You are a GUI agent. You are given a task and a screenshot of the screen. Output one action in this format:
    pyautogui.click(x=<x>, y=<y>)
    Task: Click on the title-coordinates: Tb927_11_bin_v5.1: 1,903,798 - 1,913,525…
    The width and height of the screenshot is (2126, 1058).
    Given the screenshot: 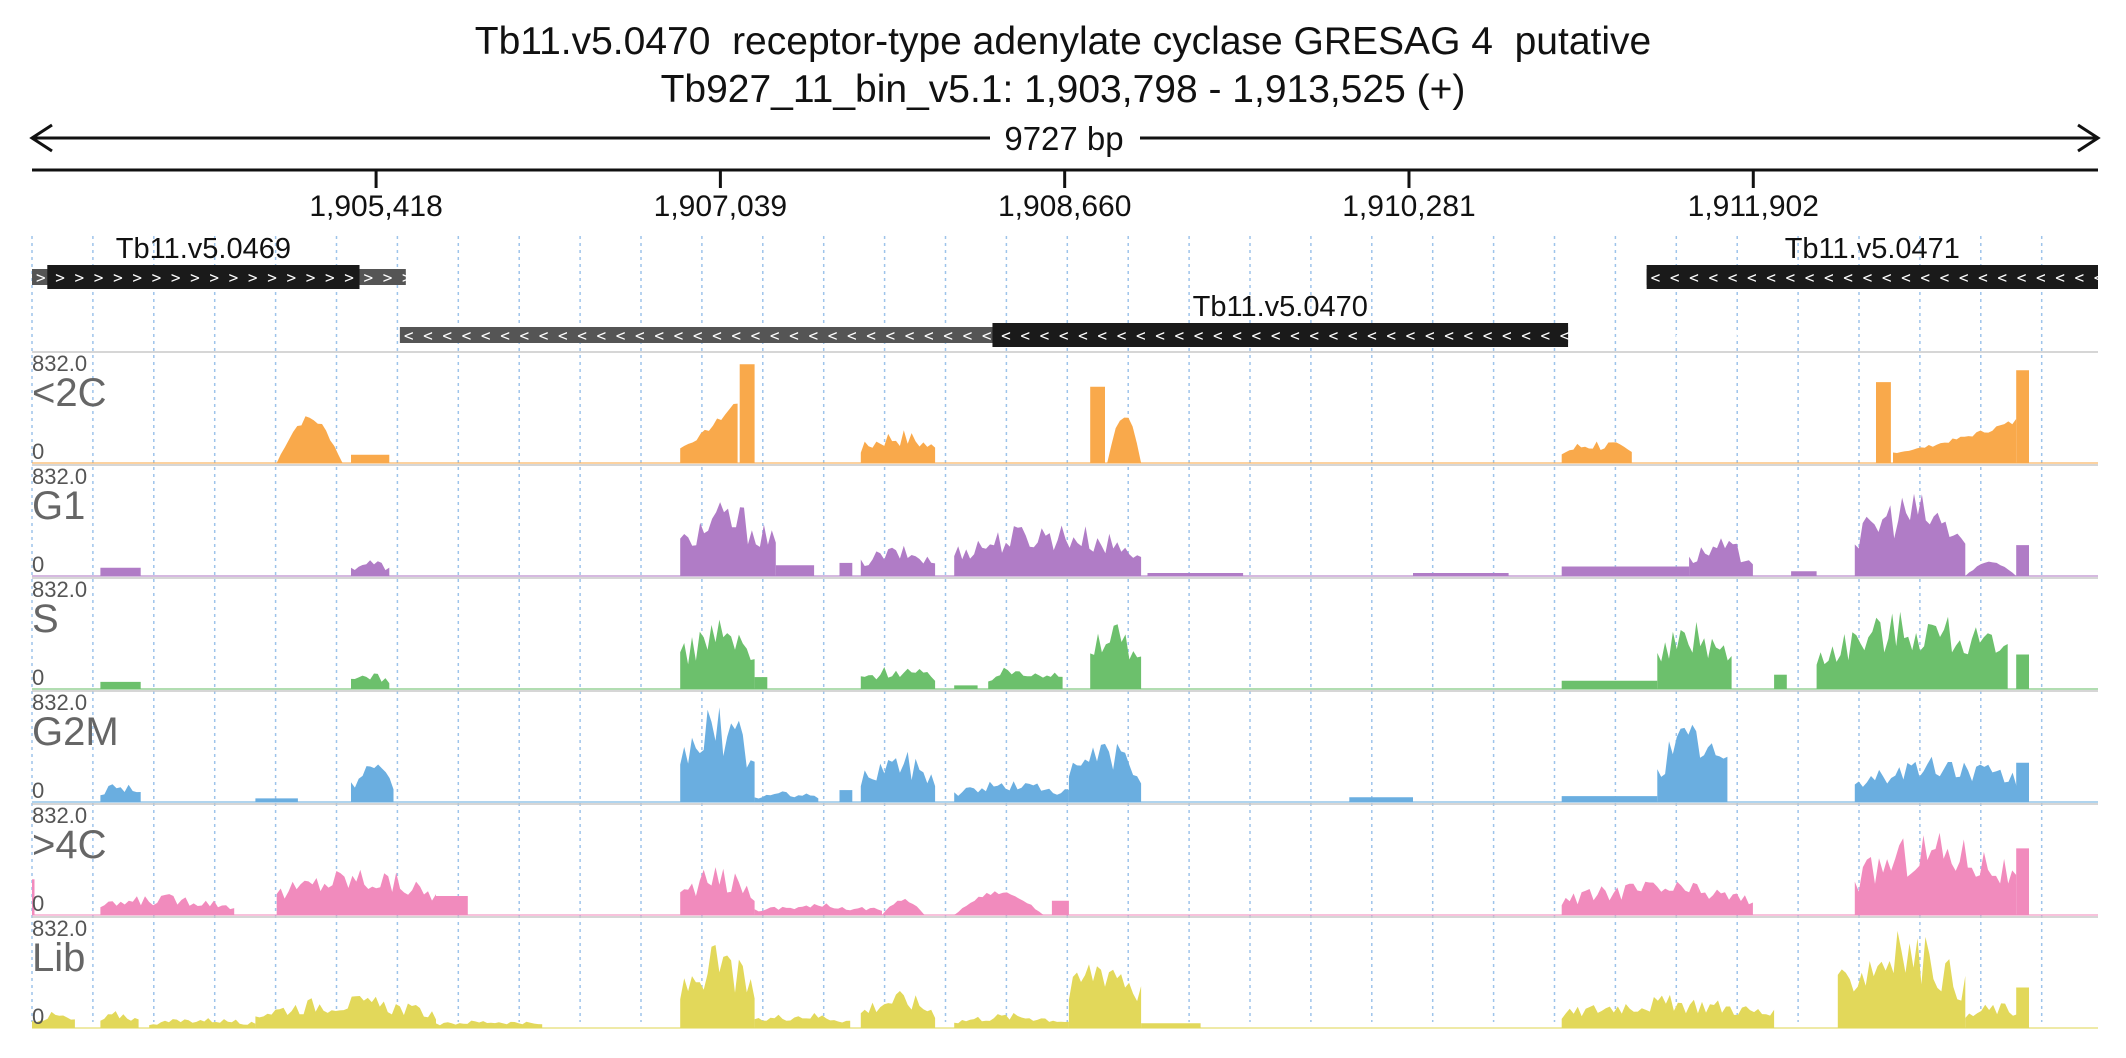 What is the action you would take?
    pyautogui.click(x=1063, y=89)
    